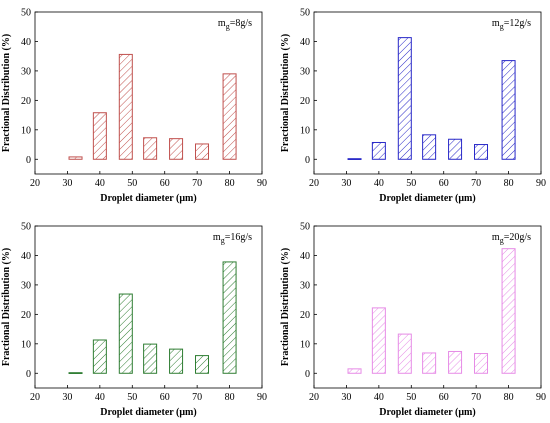  I want to click on flow-rate-label: mg=16g/s, so click(232, 238).